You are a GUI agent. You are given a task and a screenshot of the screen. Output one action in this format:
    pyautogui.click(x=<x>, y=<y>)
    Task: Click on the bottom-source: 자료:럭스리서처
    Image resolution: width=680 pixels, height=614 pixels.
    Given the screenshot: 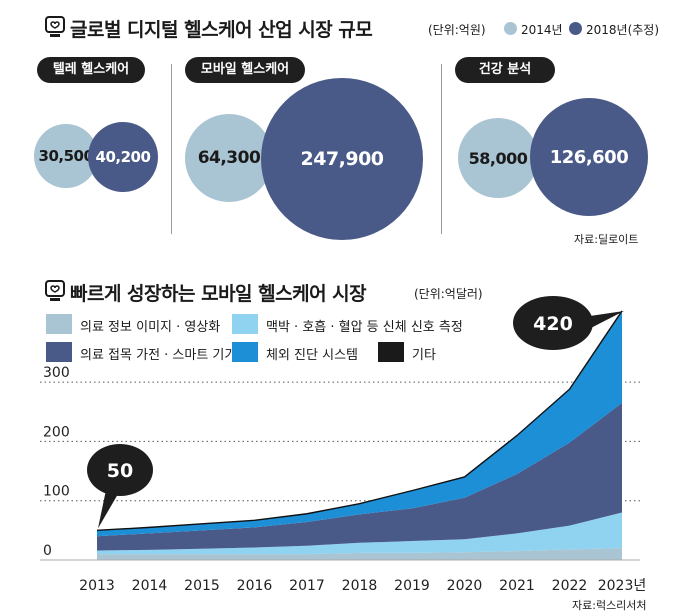 What is the action you would take?
    pyautogui.click(x=609, y=605)
    